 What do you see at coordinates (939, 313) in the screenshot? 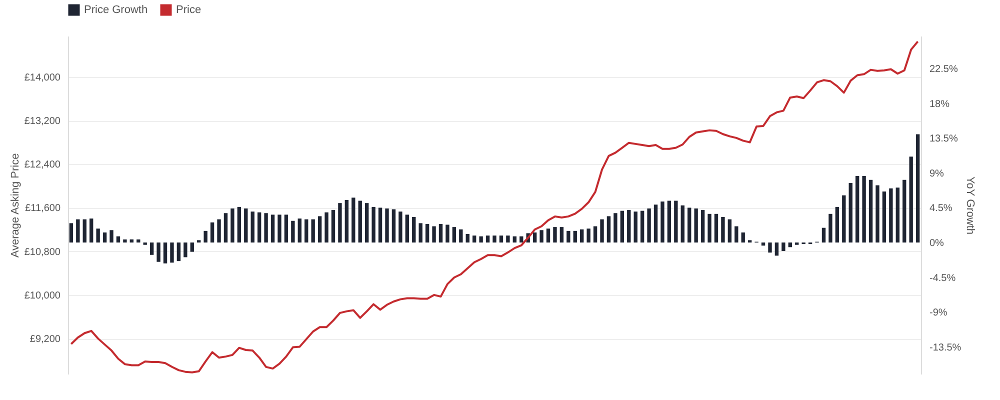
I see `y2-tick-label: -9%` at bounding box center [939, 313].